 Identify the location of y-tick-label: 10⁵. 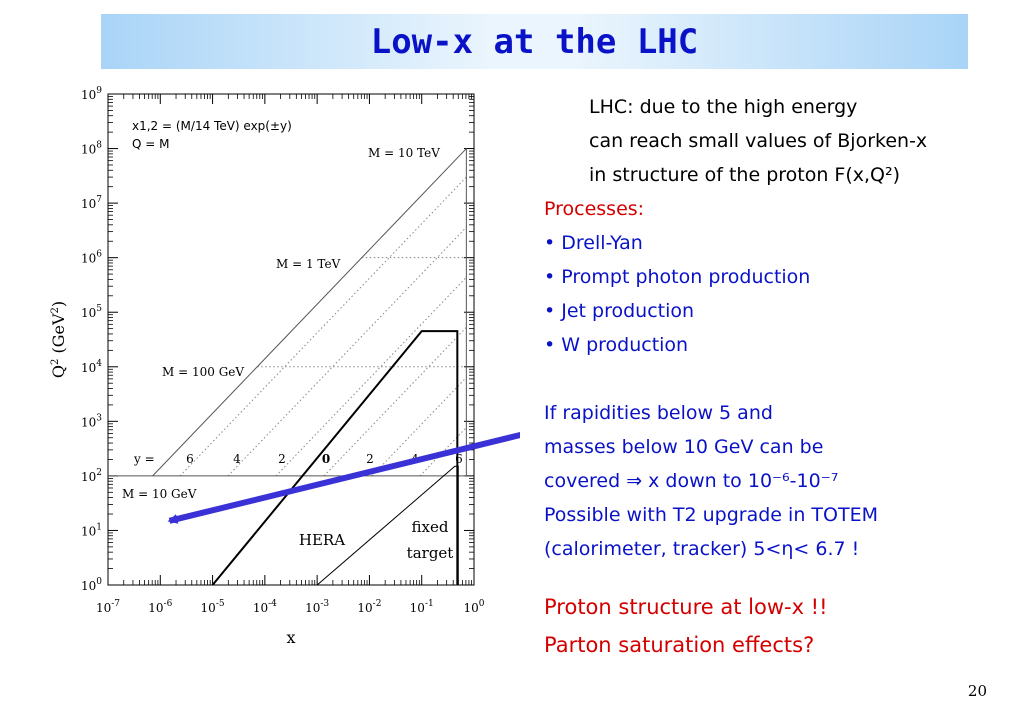
(91, 312).